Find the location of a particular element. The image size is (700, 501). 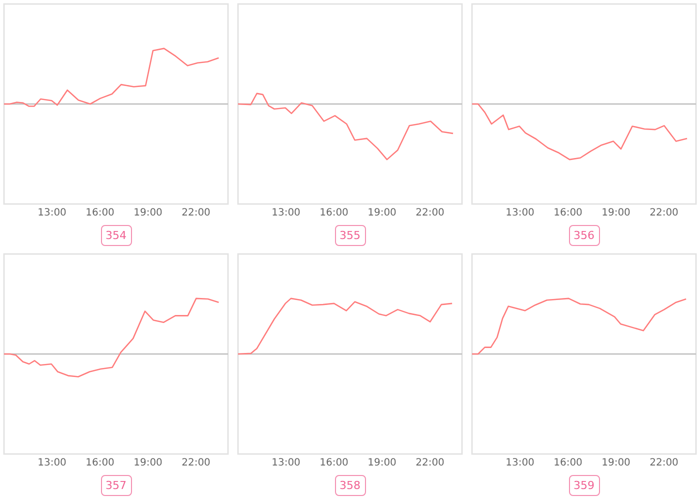

text: 354 is located at coordinates (116, 235).